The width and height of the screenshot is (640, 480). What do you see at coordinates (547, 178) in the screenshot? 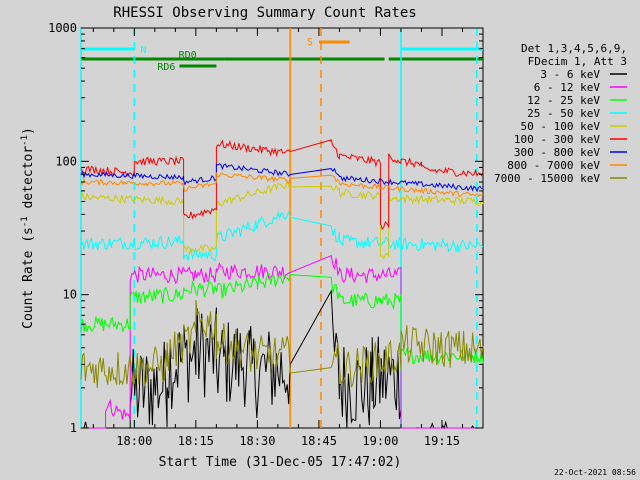
I see `legend-entry-label: 7000 - 15000 keV` at bounding box center [547, 178].